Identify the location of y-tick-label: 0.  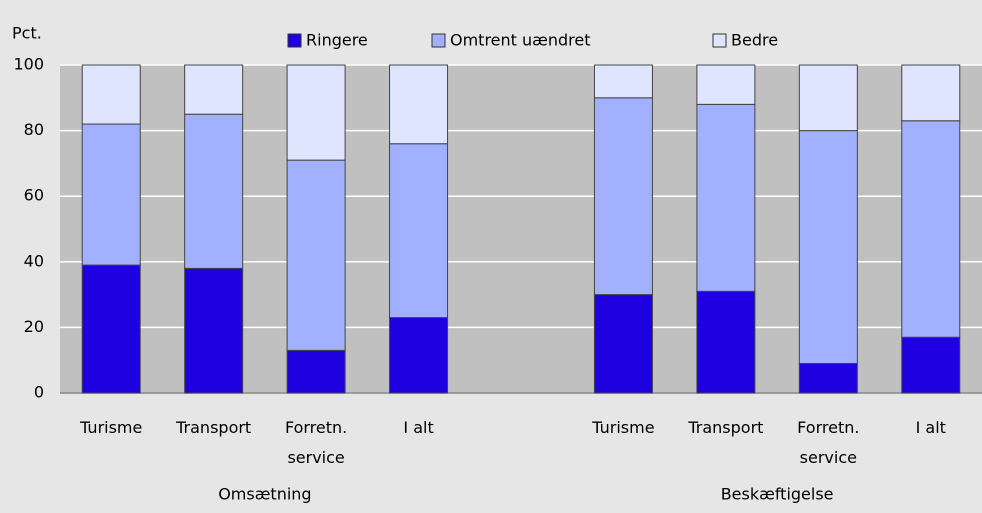
(39, 392).